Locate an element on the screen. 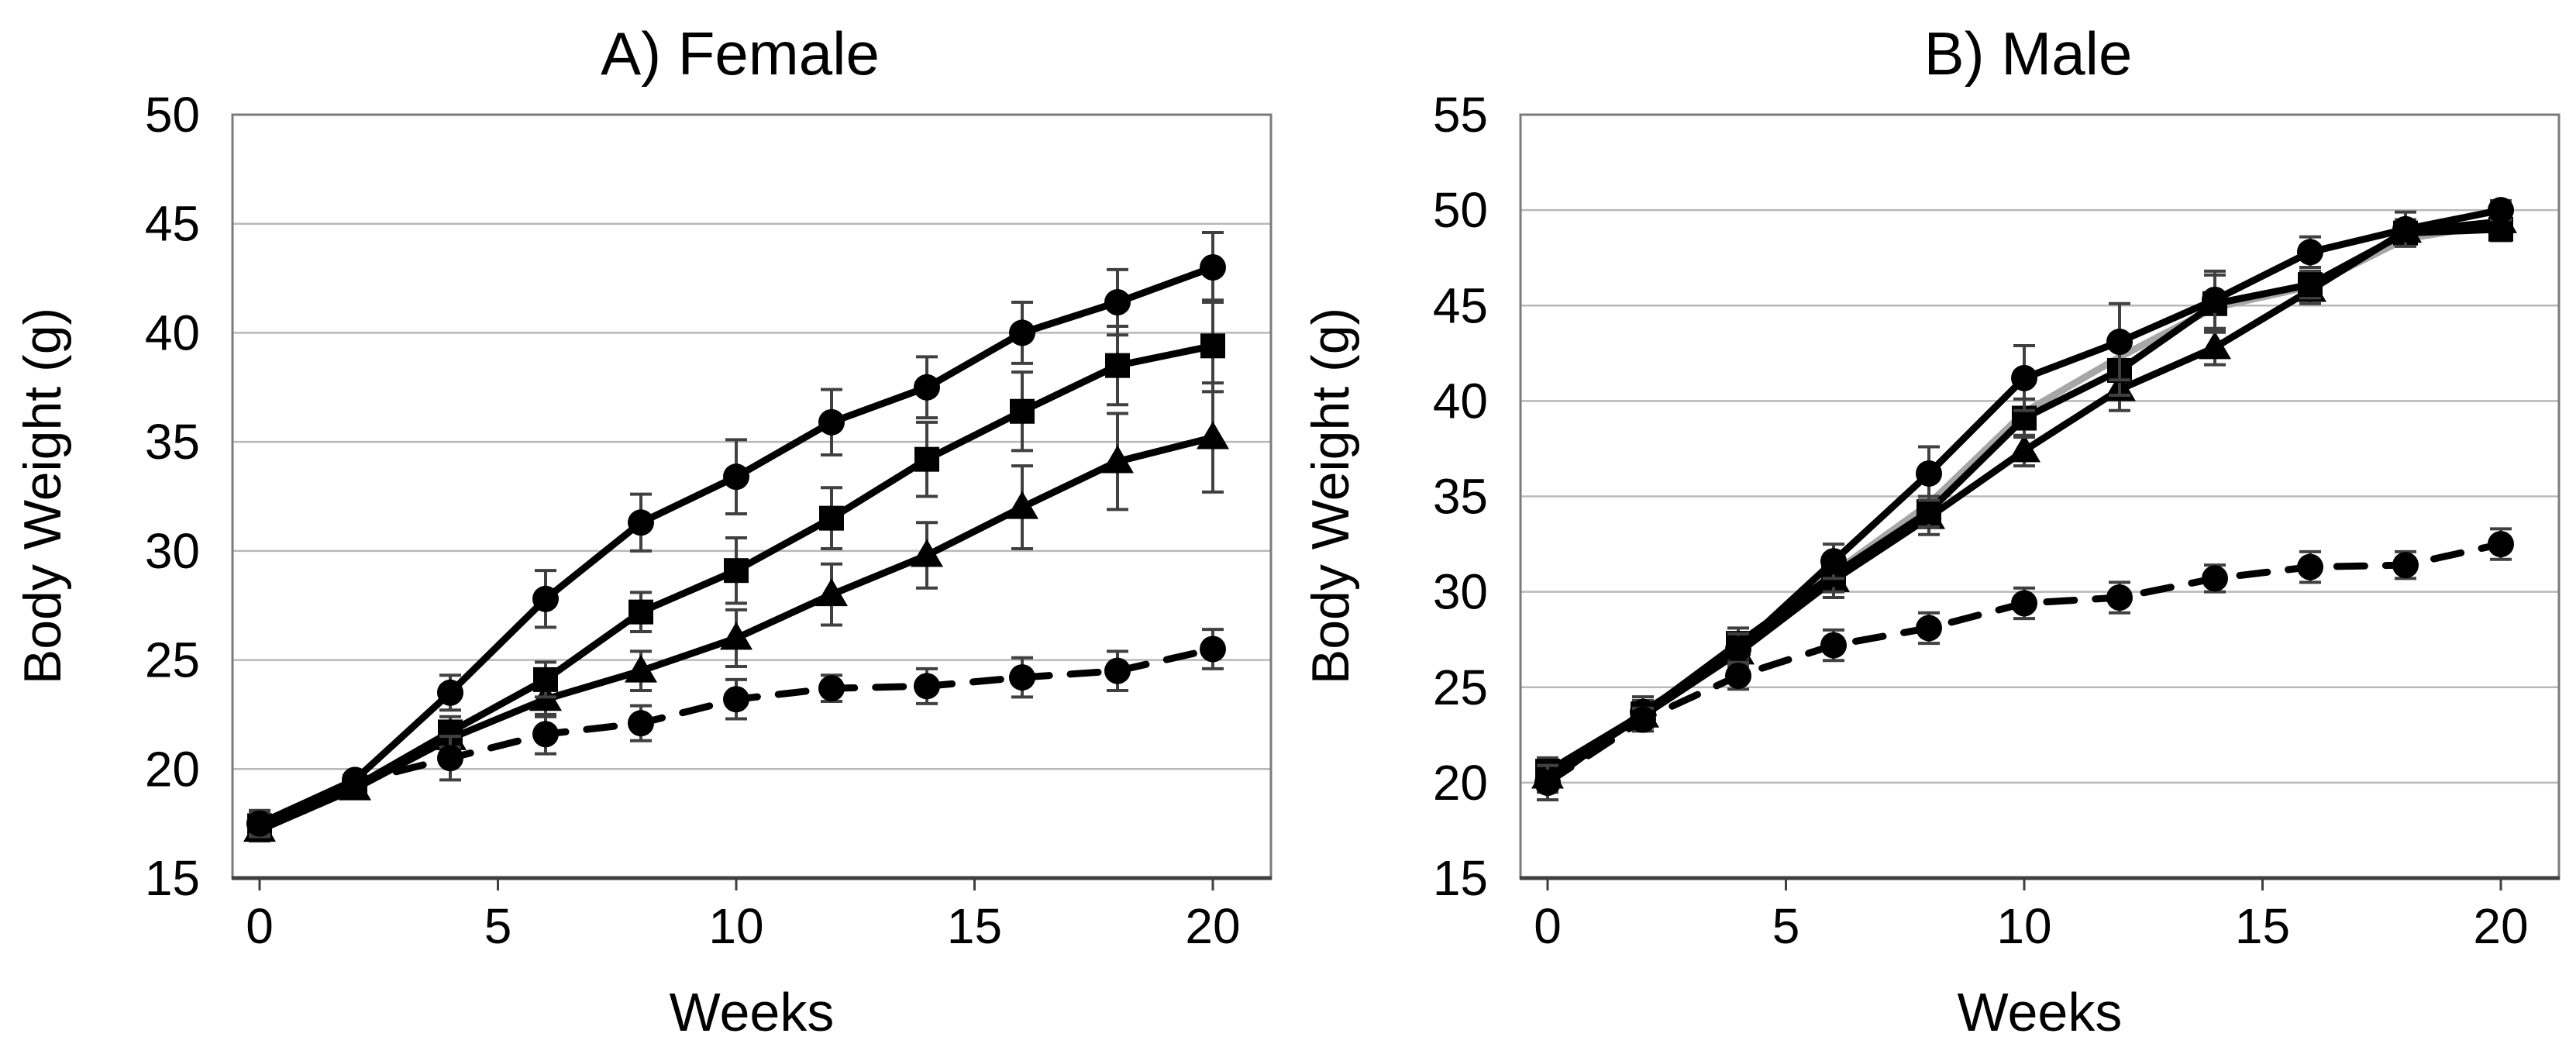 The image size is (2576, 1054). series-line-dashed-circle is located at coordinates (2024, 663).